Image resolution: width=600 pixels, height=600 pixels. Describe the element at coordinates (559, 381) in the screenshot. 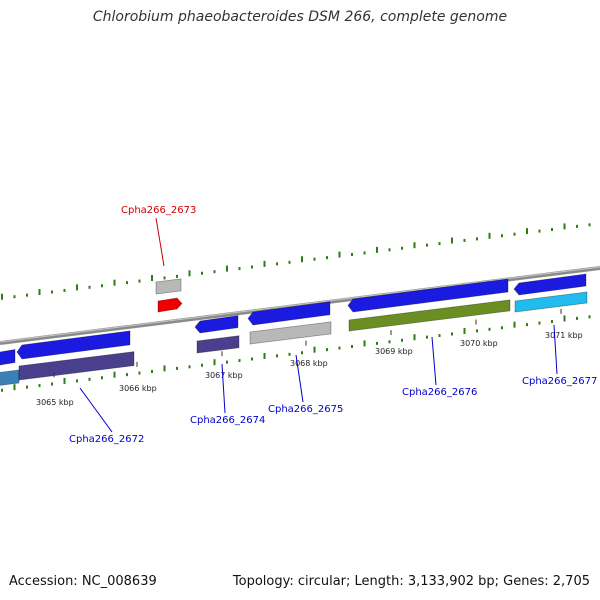

I see `gene-label: Cpha266_2677` at that location.